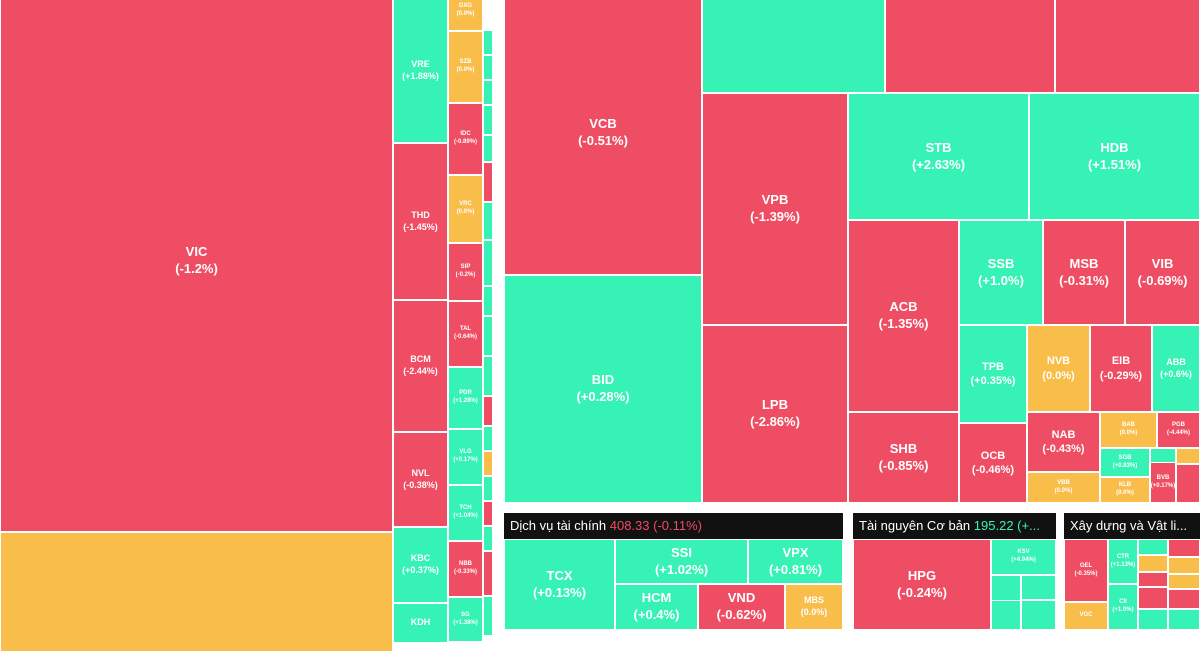 The width and height of the screenshot is (1200, 652). I want to click on heatmap-tile: VRE (+1.88%), so click(420, 71).